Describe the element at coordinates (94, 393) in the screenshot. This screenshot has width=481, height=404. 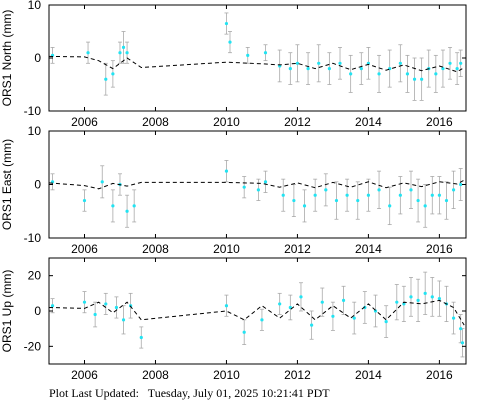
I see `footer-label: Plot Last Updated:` at that location.